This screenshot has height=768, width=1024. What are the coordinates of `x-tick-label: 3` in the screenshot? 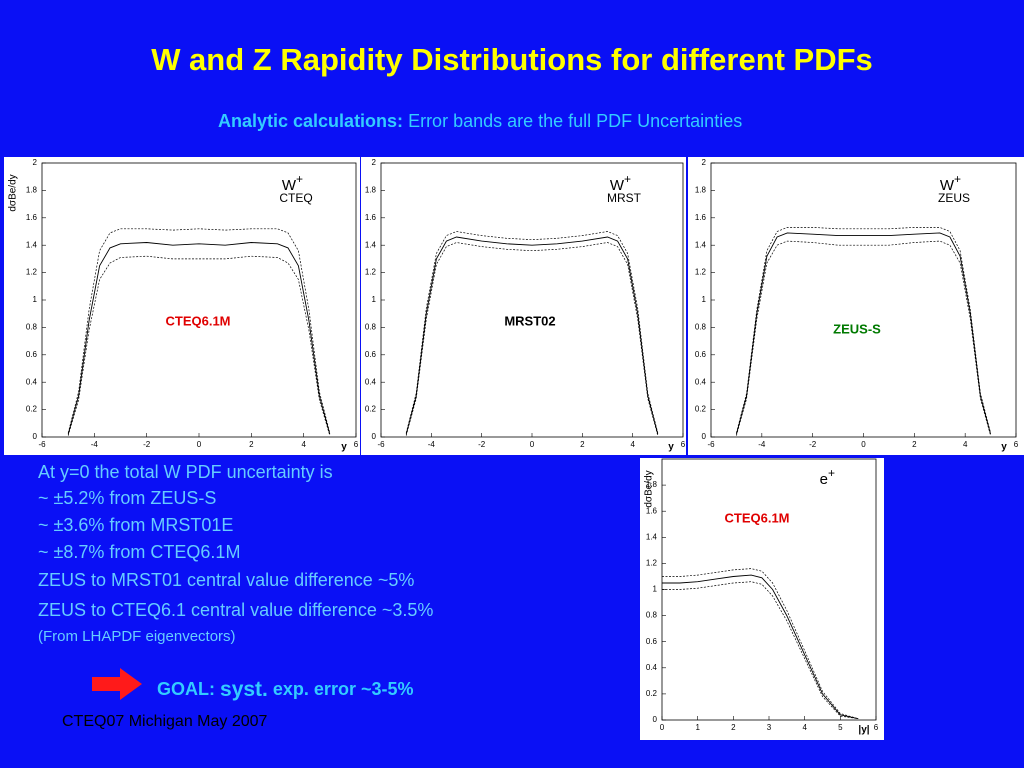 It's located at (769, 727).